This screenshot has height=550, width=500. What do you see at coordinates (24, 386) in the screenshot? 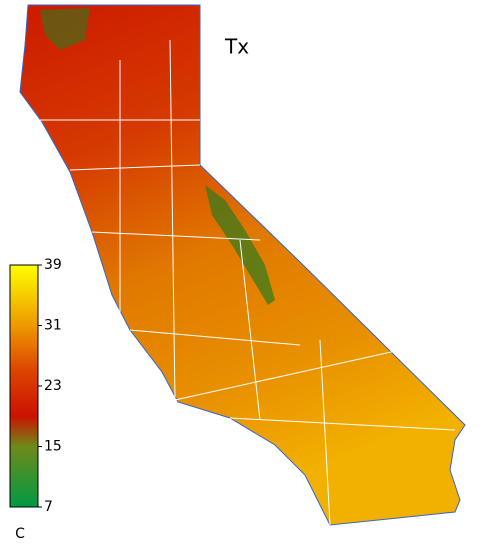
I see `colorbar` at bounding box center [24, 386].